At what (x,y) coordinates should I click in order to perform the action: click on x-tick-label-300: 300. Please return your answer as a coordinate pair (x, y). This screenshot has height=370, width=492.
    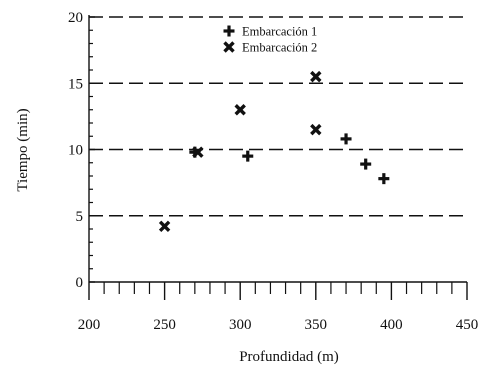
    Looking at the image, I should click on (240, 325).